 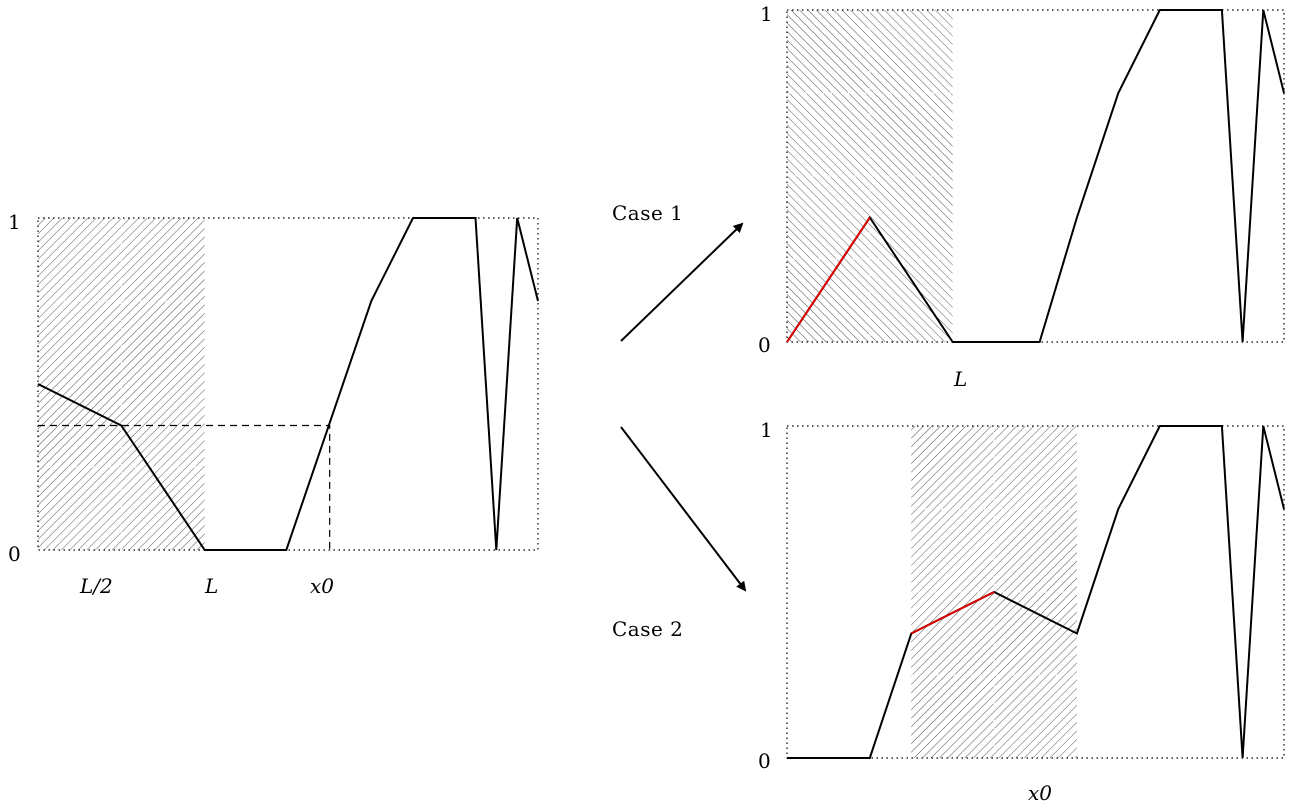 I want to click on case1-arrow, so click(x=682, y=282).